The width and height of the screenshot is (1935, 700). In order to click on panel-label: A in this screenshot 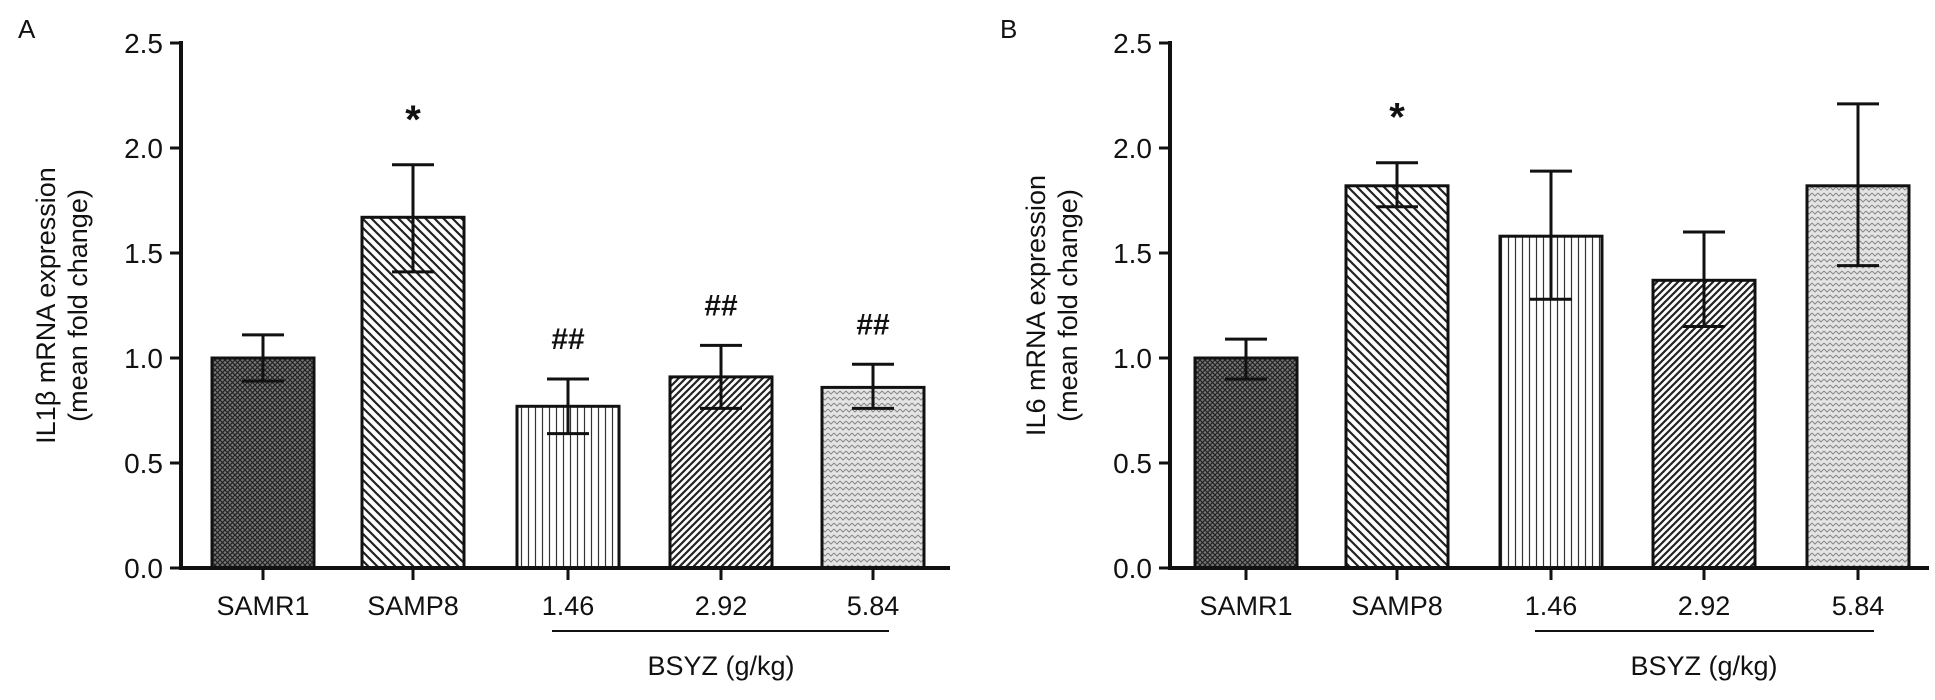, I will do `click(27, 29)`.